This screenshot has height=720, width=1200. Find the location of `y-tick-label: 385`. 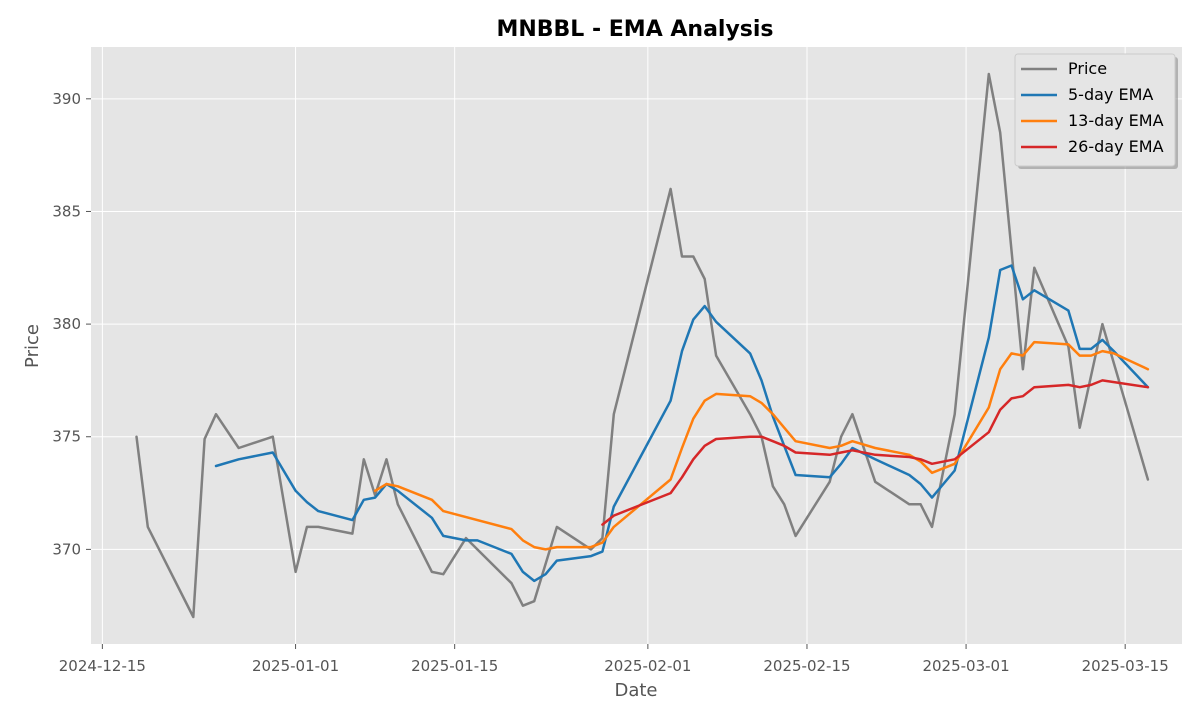

y-tick-label: 385 is located at coordinates (66, 211).